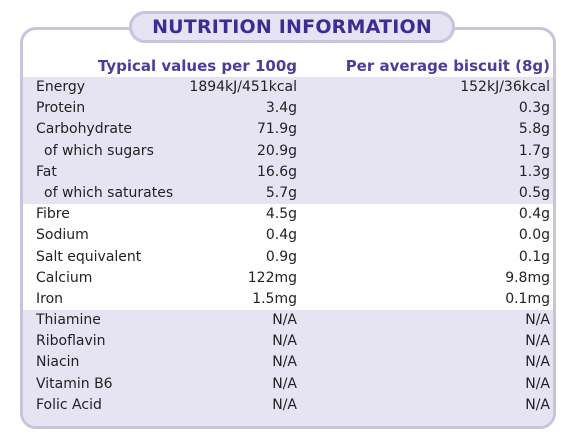 This screenshot has height=436, width=576. I want to click on table-row: Fibre 4.5g 0.4g, so click(288, 214).